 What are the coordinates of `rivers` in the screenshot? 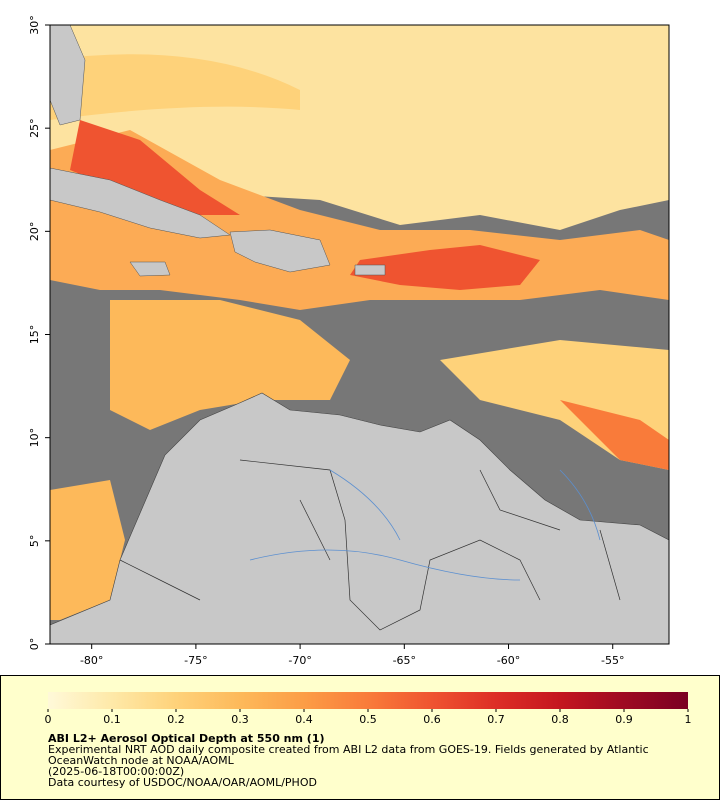 It's located at (425, 525).